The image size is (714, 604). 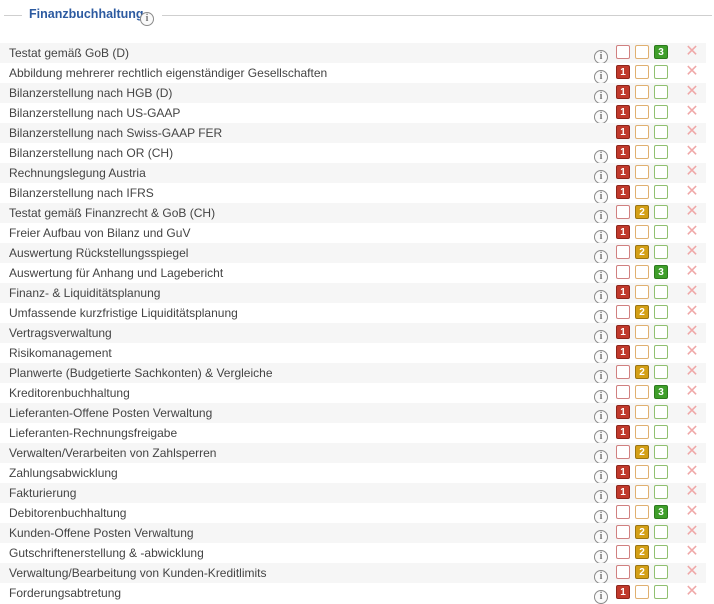 What do you see at coordinates (147, 17) in the screenshot?
I see `section-info: i` at bounding box center [147, 17].